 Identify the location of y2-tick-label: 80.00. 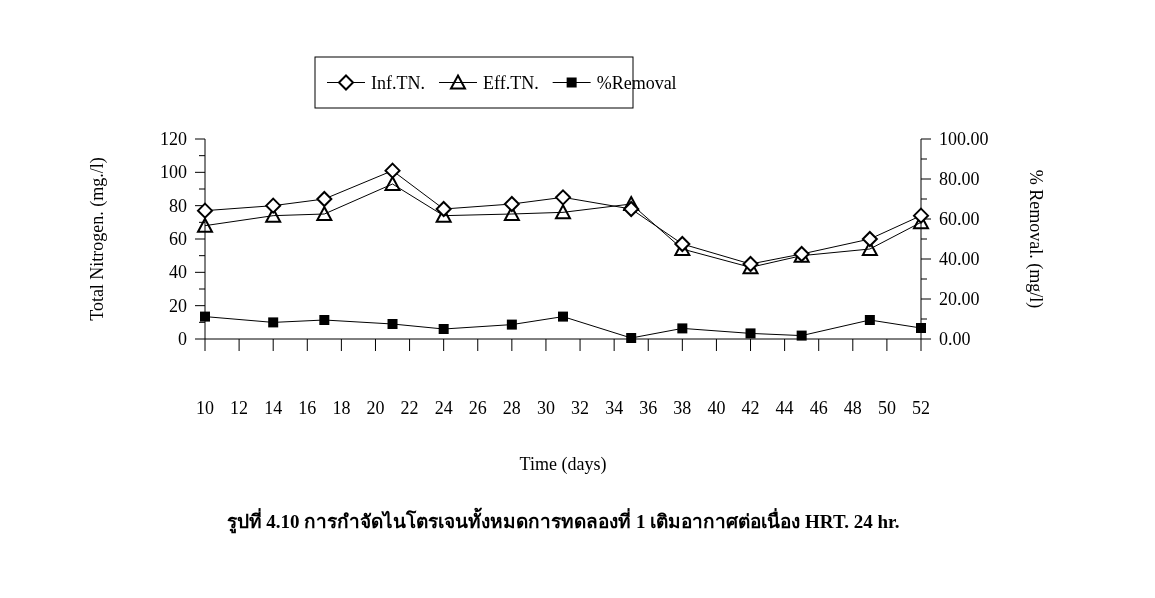
(959, 179).